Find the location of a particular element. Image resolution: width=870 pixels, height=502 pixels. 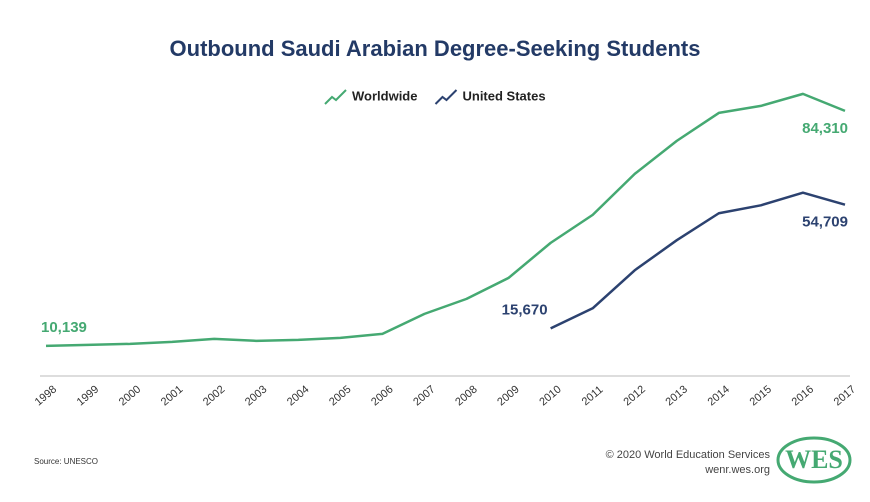

credit: © 2020 World Education Services is located at coordinates (688, 455).